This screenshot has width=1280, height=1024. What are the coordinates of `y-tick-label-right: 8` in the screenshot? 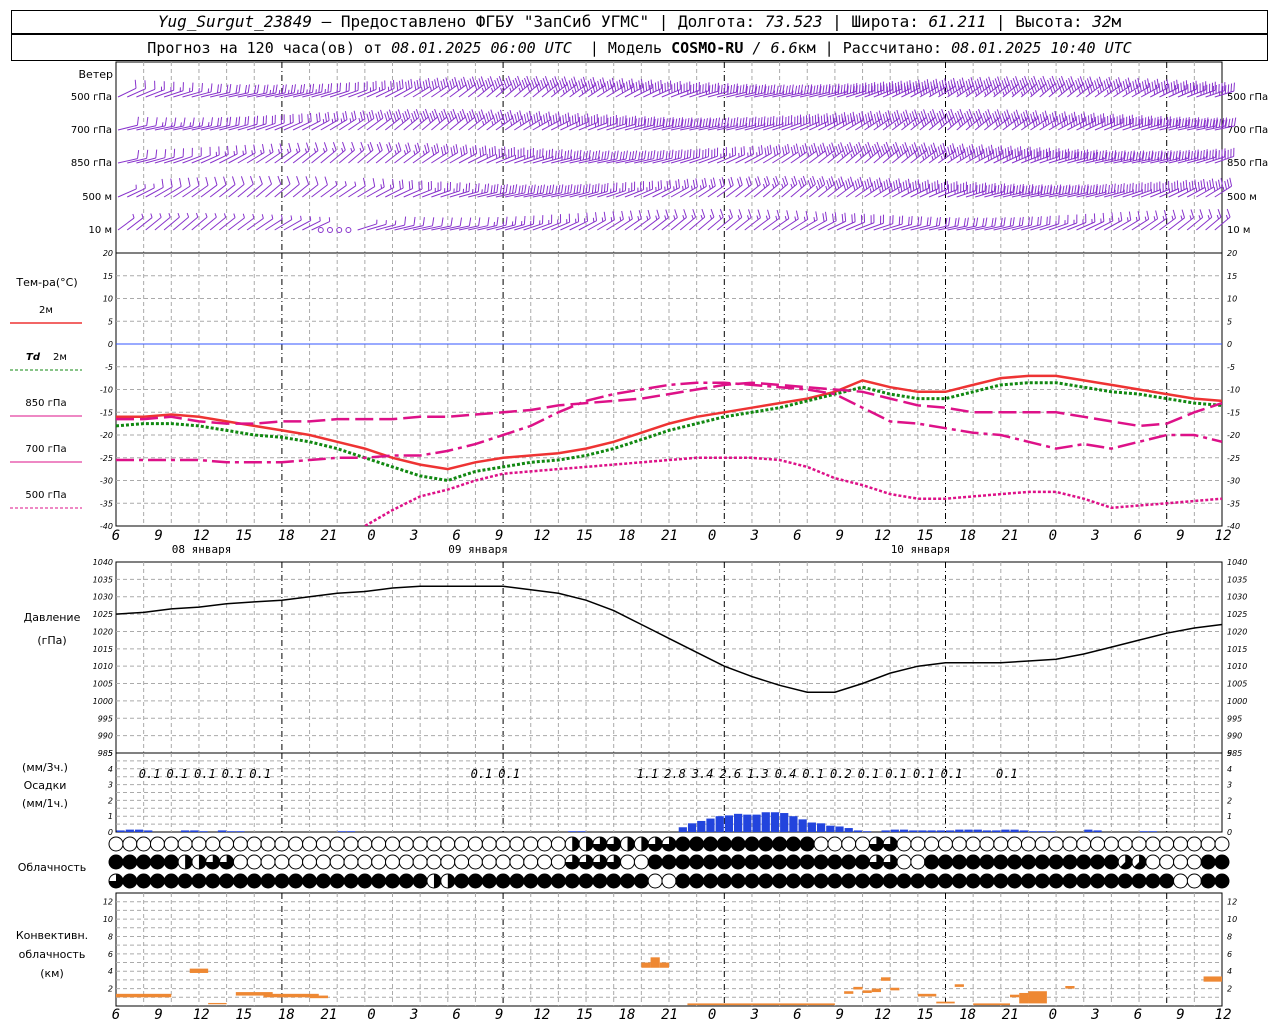 It's located at (1229, 936).